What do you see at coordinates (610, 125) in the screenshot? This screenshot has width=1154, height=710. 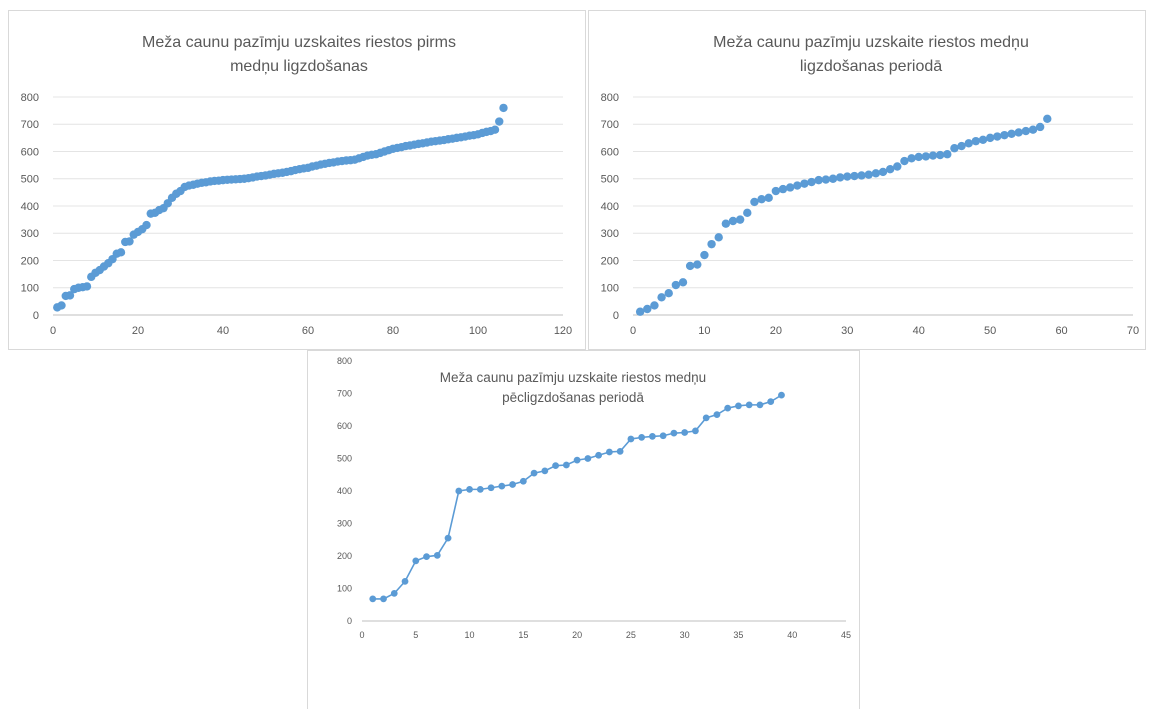 I see `chart2-y-tick-label: 700` at bounding box center [610, 125].